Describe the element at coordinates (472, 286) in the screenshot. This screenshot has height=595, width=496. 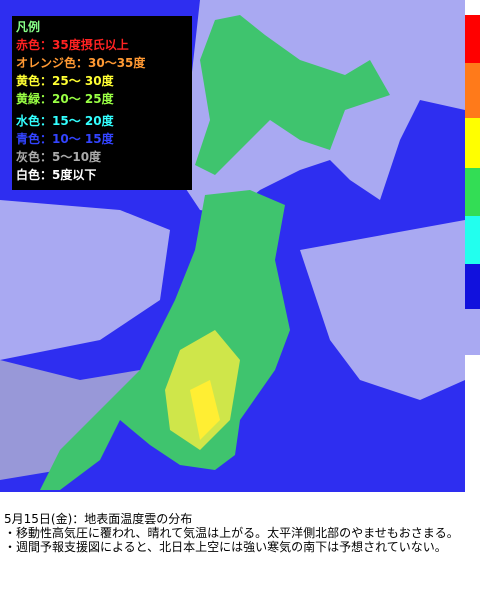
I see `scale-blue` at that location.